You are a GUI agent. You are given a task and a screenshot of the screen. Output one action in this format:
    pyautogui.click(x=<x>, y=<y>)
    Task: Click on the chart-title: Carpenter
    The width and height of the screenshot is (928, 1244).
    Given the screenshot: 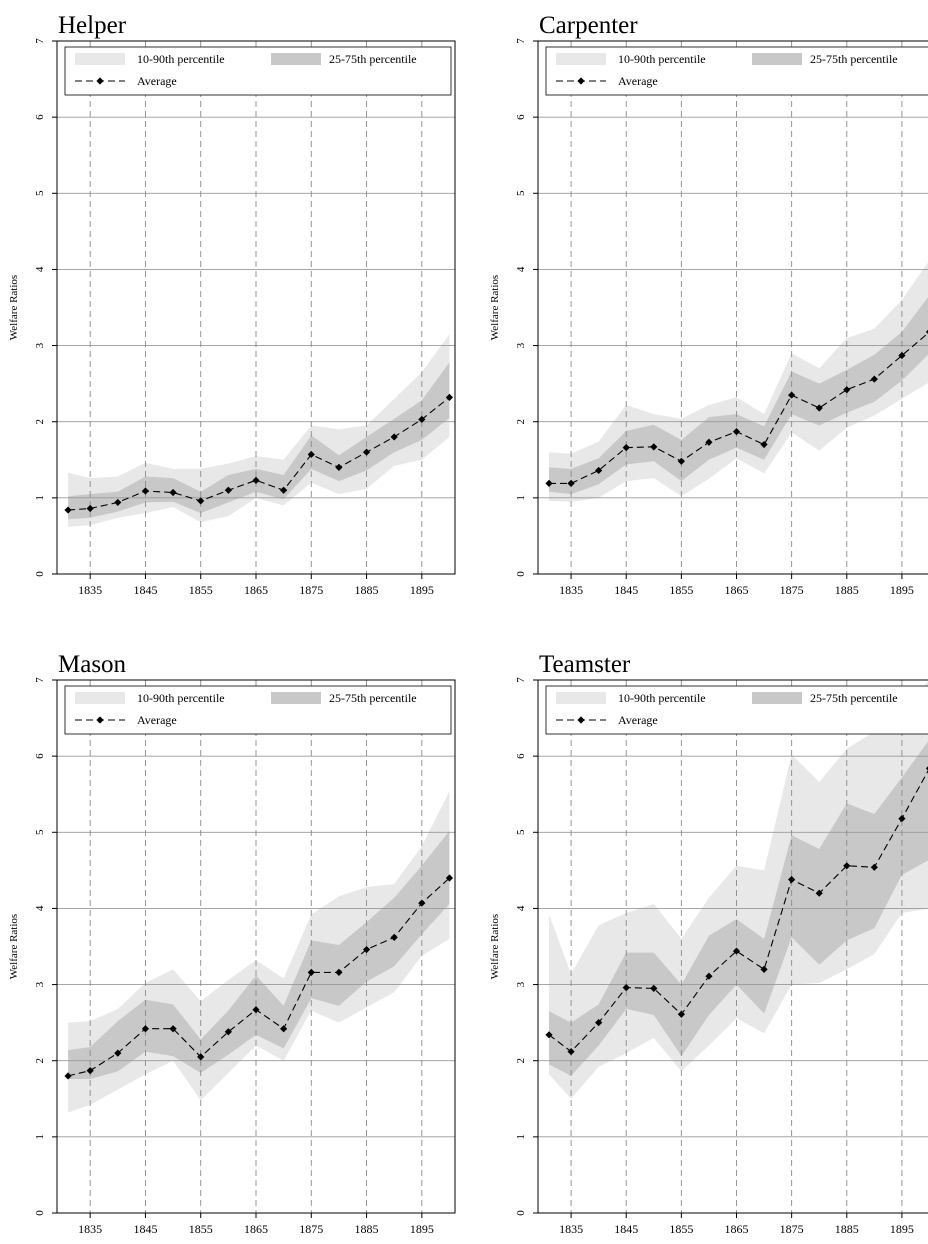 What is the action you would take?
    pyautogui.click(x=588, y=25)
    